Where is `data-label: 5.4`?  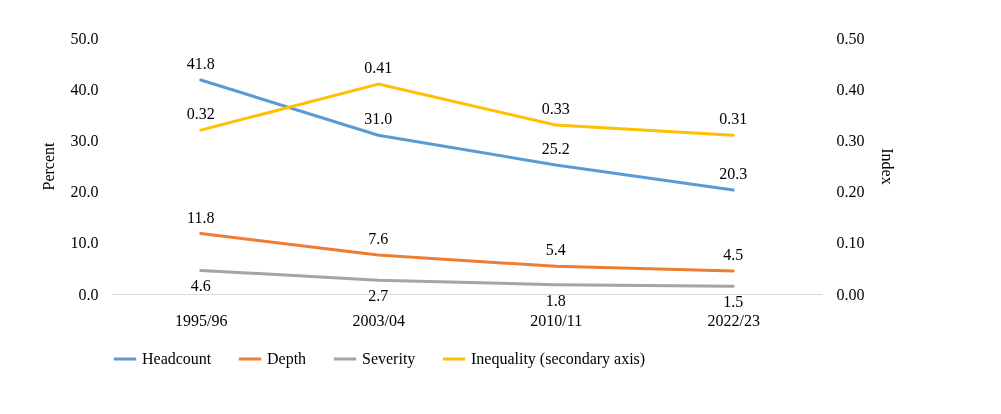
data-label: 5.4 is located at coordinates (555, 250).